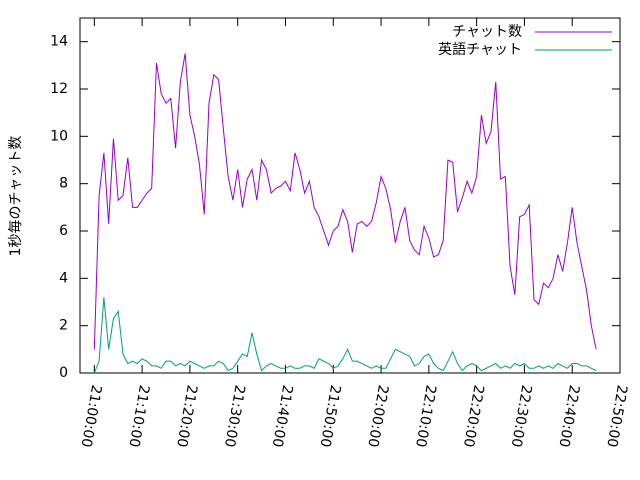 The image size is (640, 480). Describe the element at coordinates (616, 416) in the screenshot. I see `x-tick-label: 22:50:00` at that location.